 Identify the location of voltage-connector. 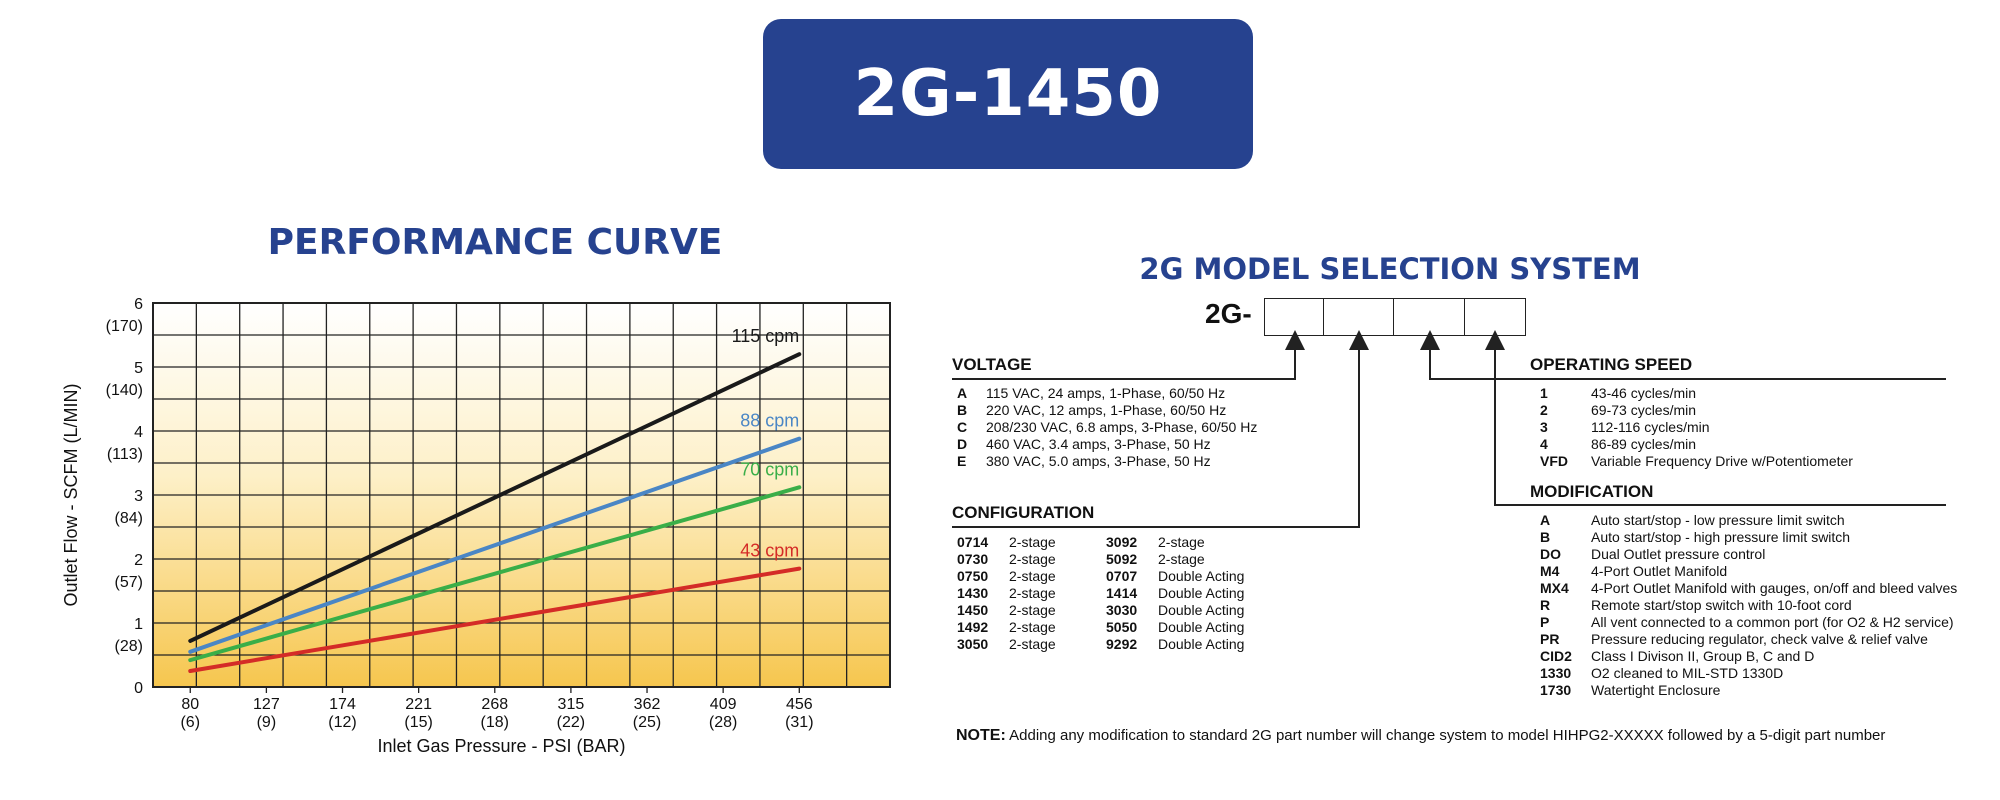
(1128, 355).